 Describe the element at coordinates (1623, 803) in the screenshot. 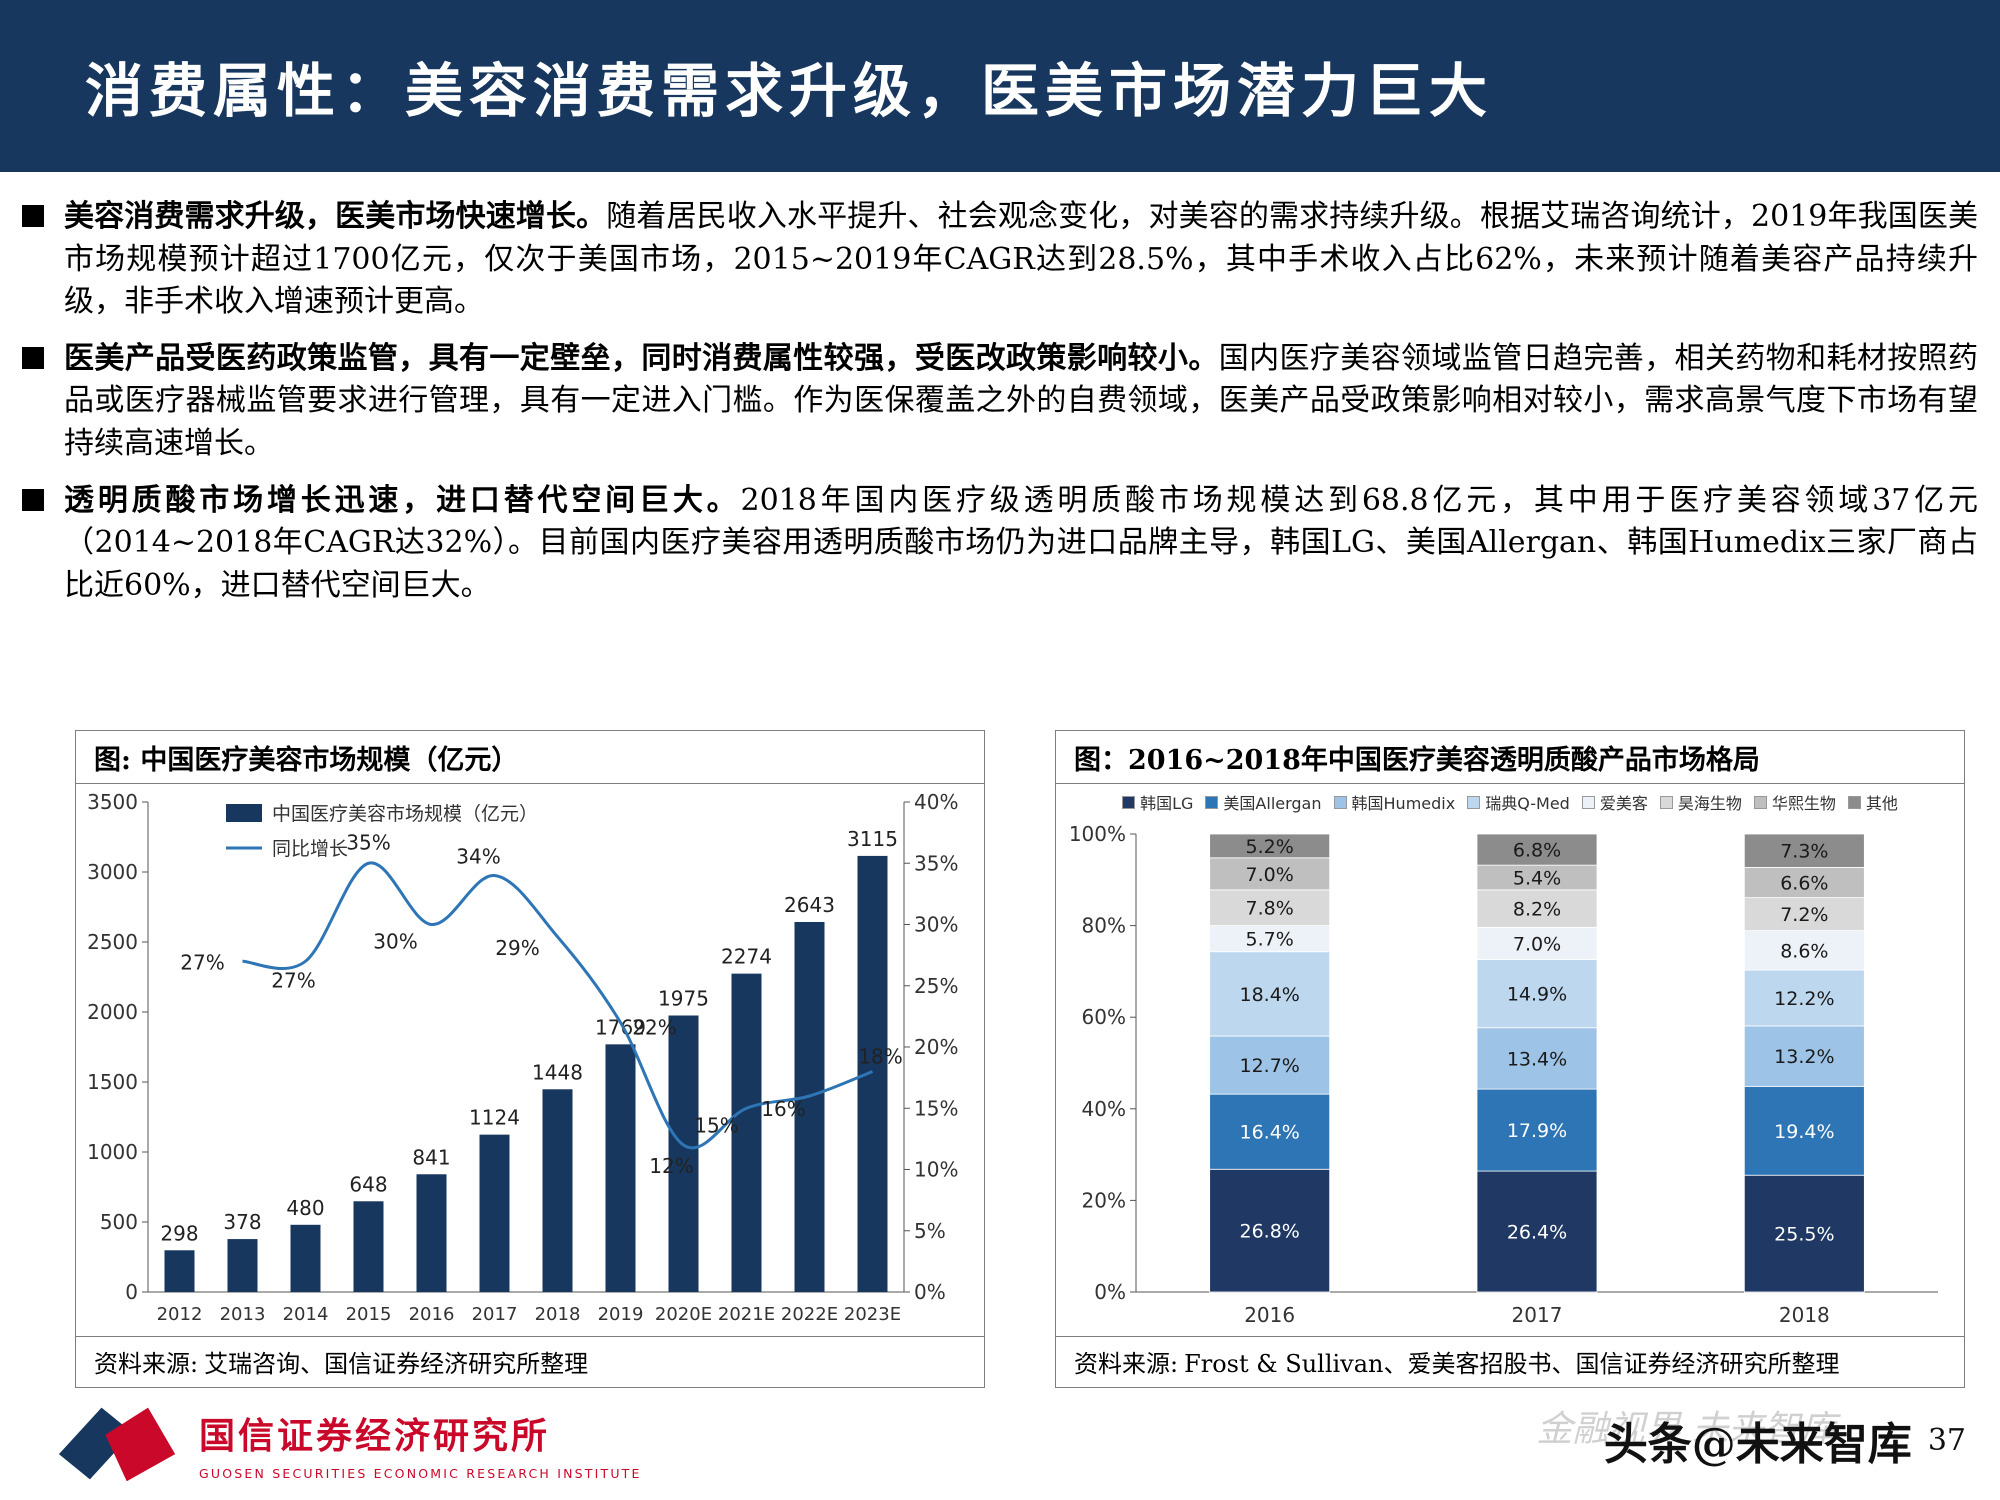

I see `legend-label: 爱美客` at that location.